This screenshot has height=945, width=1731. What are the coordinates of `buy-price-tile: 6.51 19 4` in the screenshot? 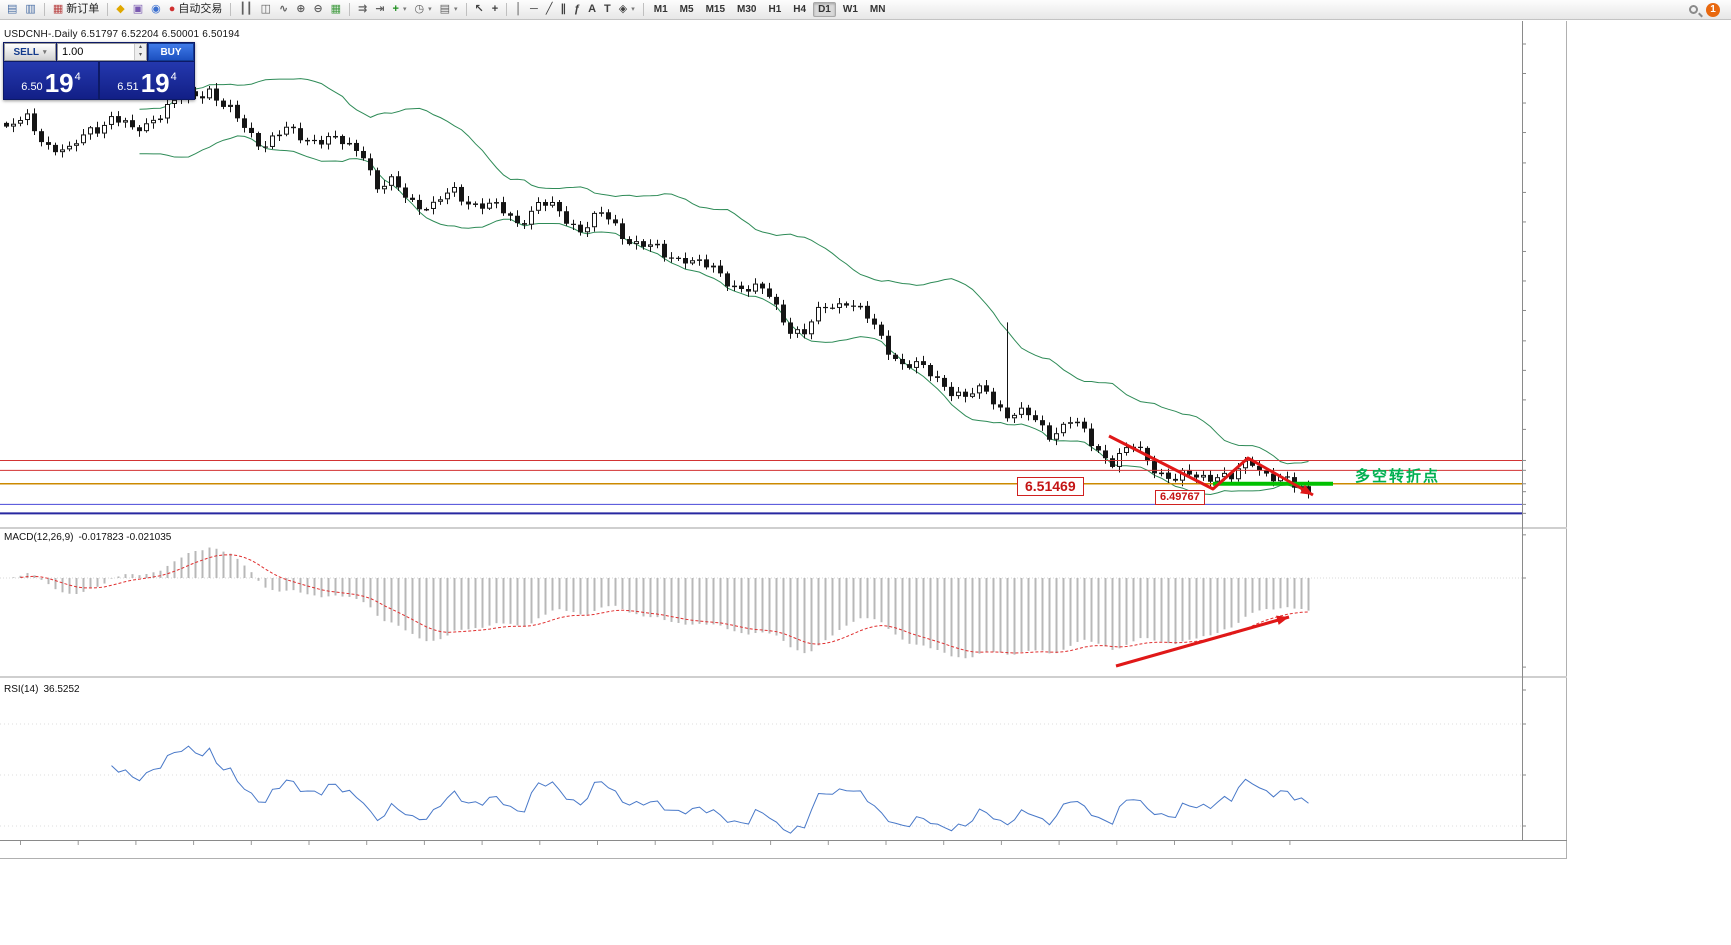 It's located at (147, 80).